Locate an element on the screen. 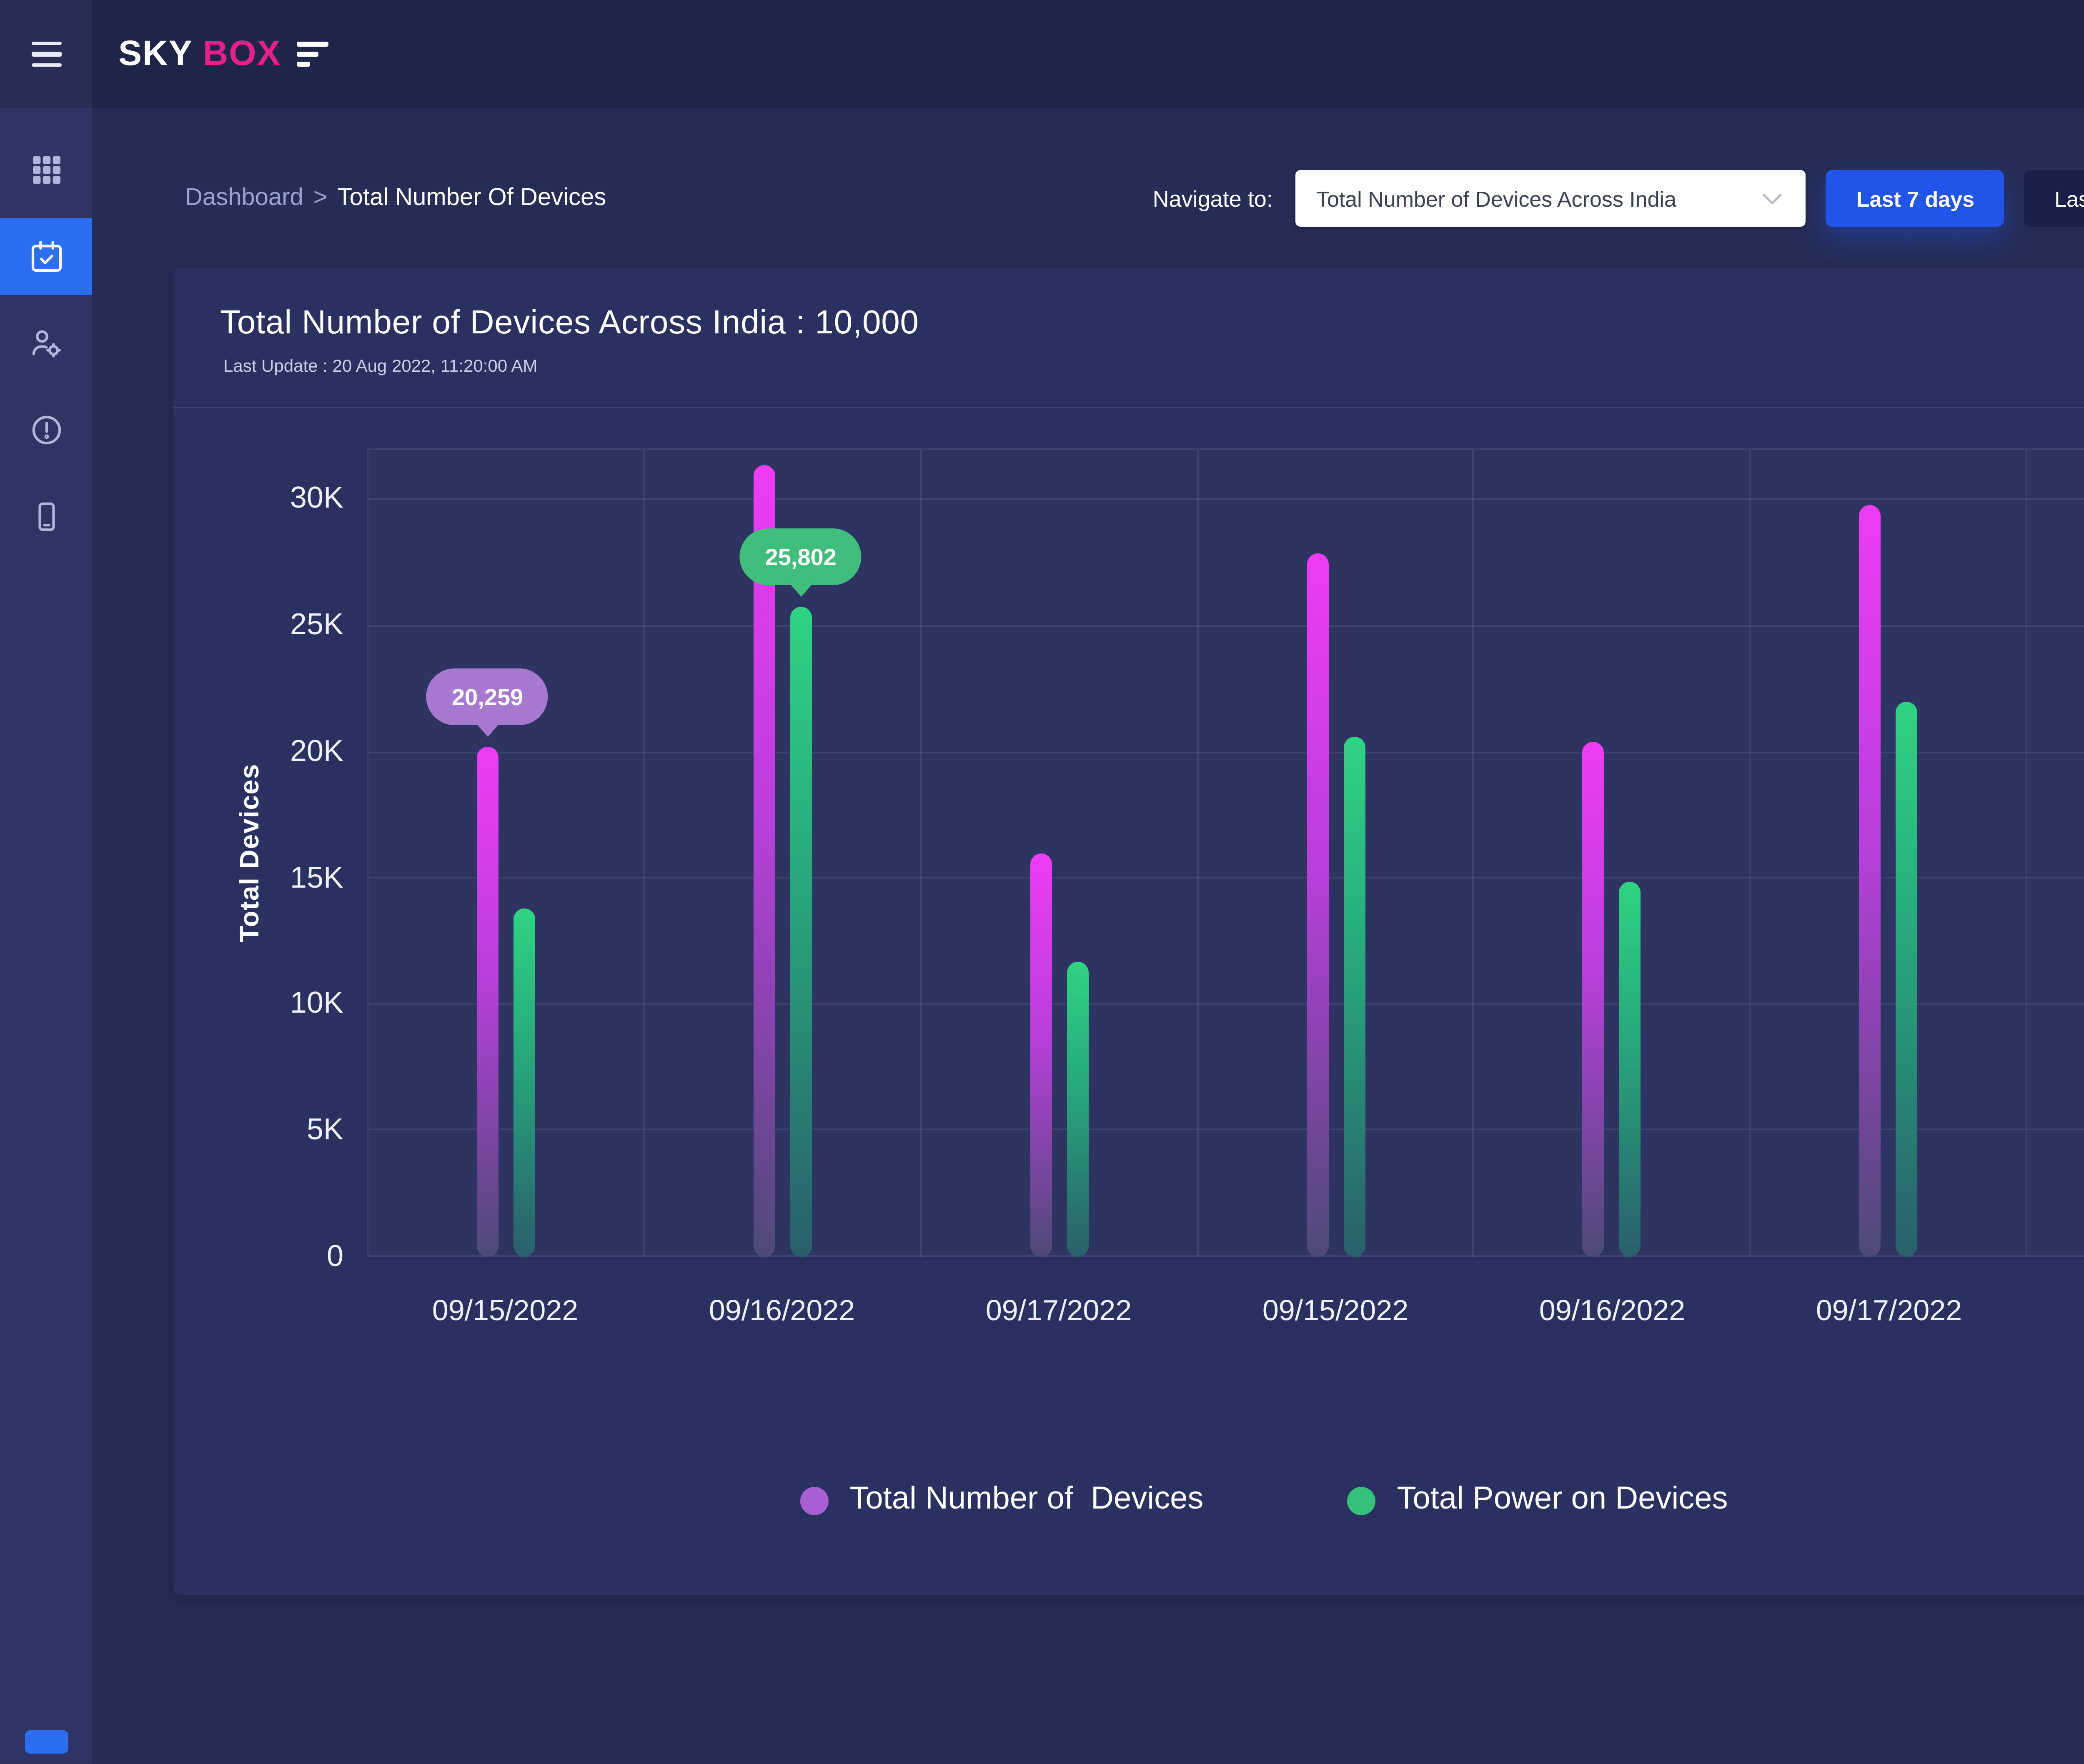  y-tick-label: 30K is located at coordinates (316, 498).